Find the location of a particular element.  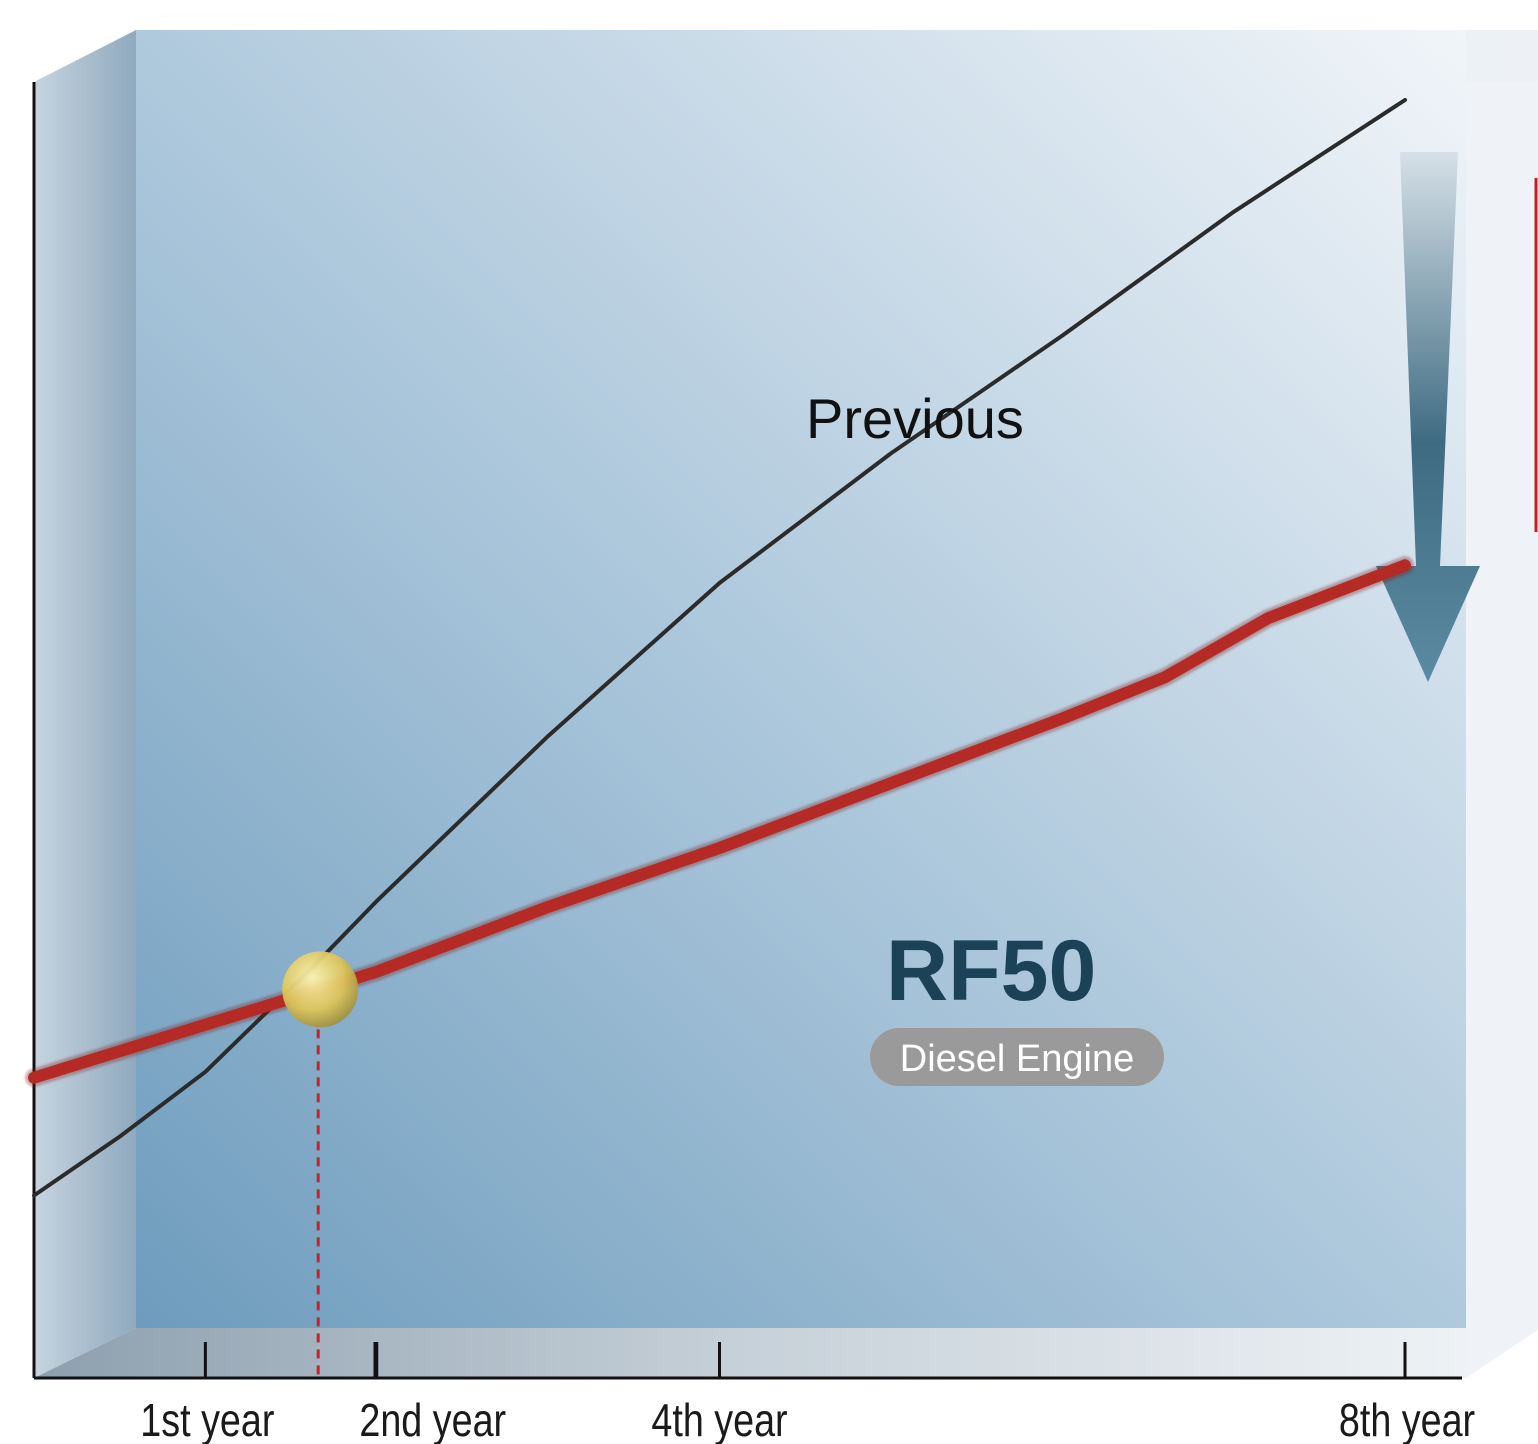

x-tick-label-1: 1st year is located at coordinates (207, 1419).